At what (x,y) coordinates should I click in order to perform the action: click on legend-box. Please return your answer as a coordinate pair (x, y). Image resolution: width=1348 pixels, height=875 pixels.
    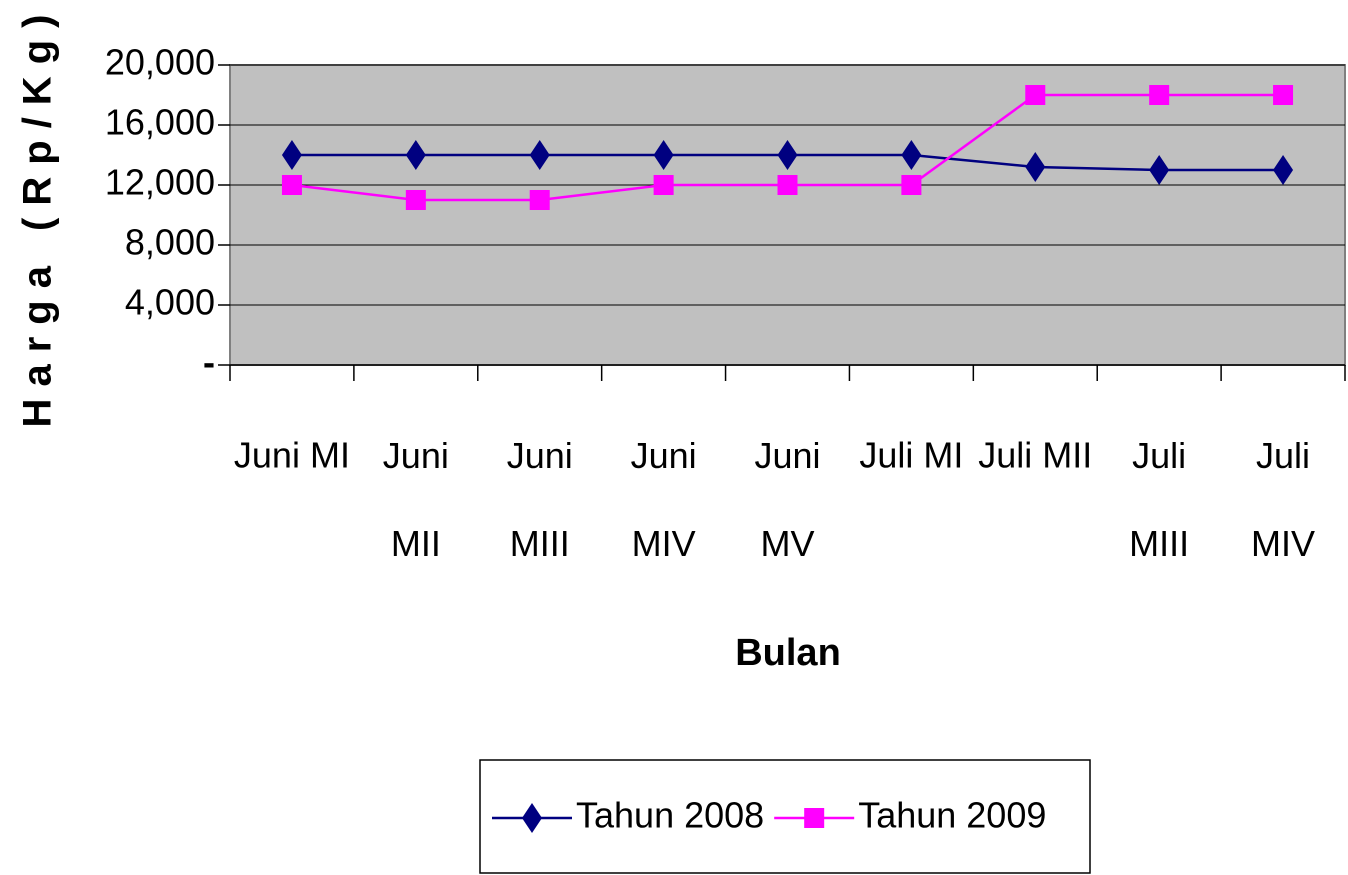
    Looking at the image, I should click on (785, 816).